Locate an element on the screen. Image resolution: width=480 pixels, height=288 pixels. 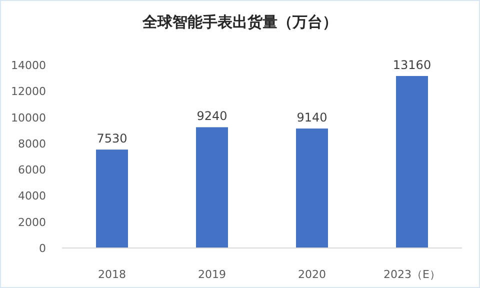
y-tick-label: 8000 is located at coordinates (32, 143).